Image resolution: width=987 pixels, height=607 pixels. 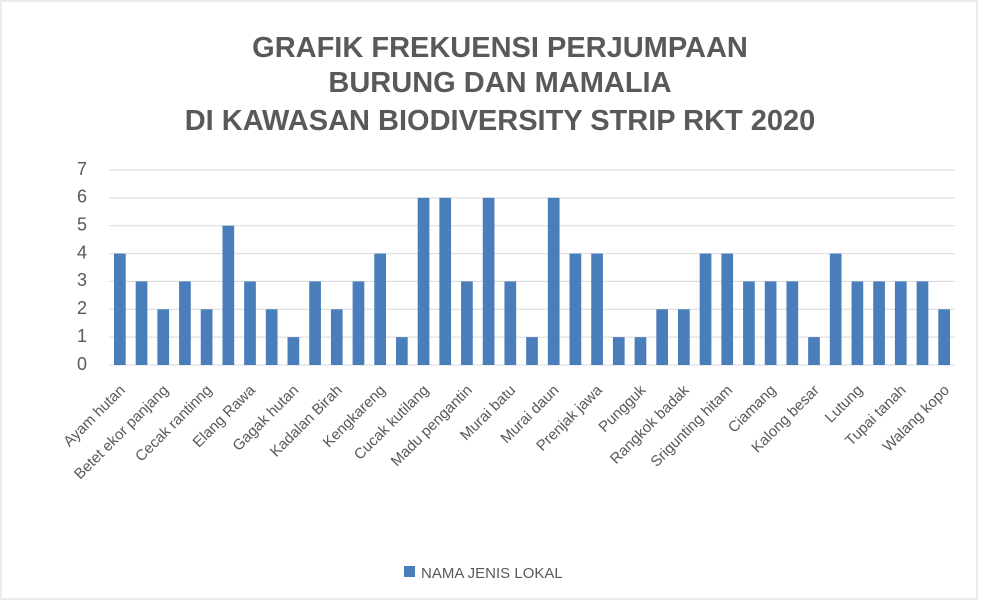 I want to click on y-tick-label: 1, so click(x=82, y=336).